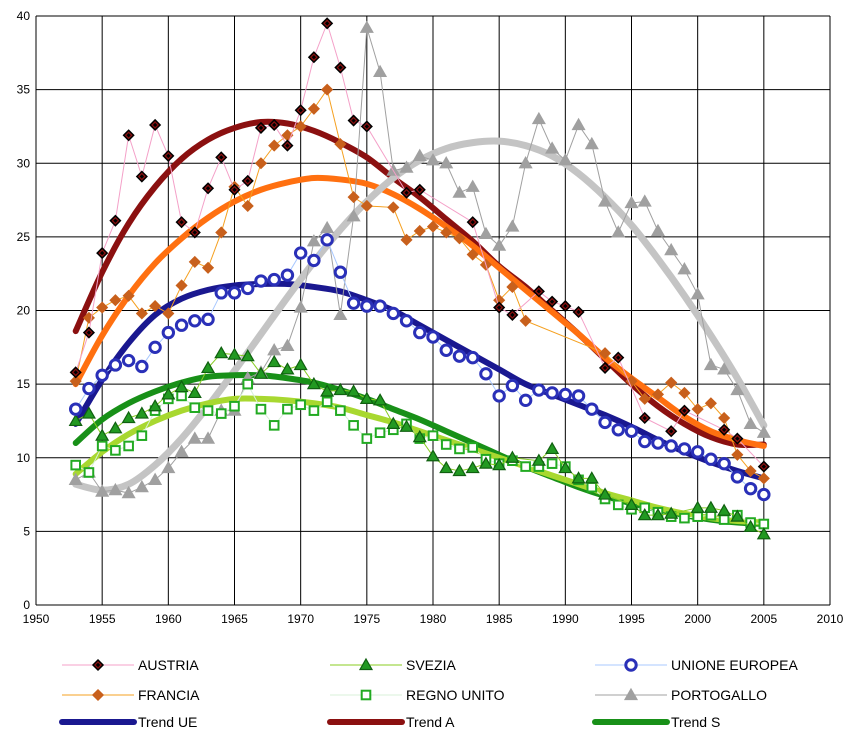 The width and height of the screenshot is (849, 731). Describe the element at coordinates (455, 695) in the screenshot. I see `legend-label: REGNO UNITO` at that location.